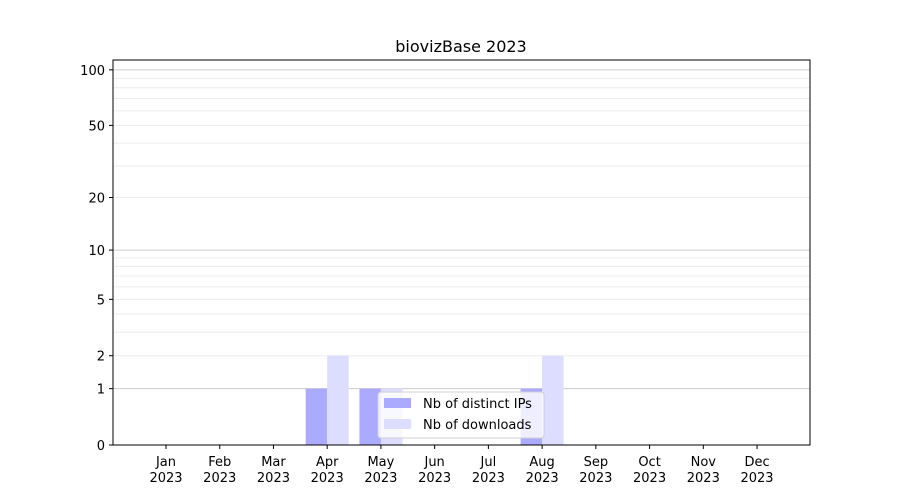 Image resolution: width=900 pixels, height=504 pixels. I want to click on legend-box, so click(461, 415).